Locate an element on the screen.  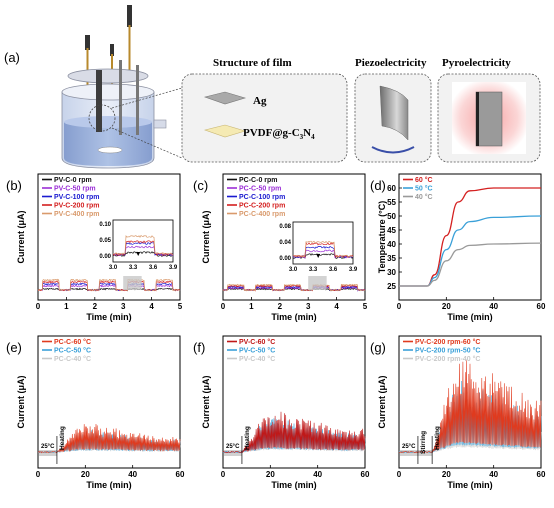
y-tick-label: 40 is located at coordinates (391, 244).